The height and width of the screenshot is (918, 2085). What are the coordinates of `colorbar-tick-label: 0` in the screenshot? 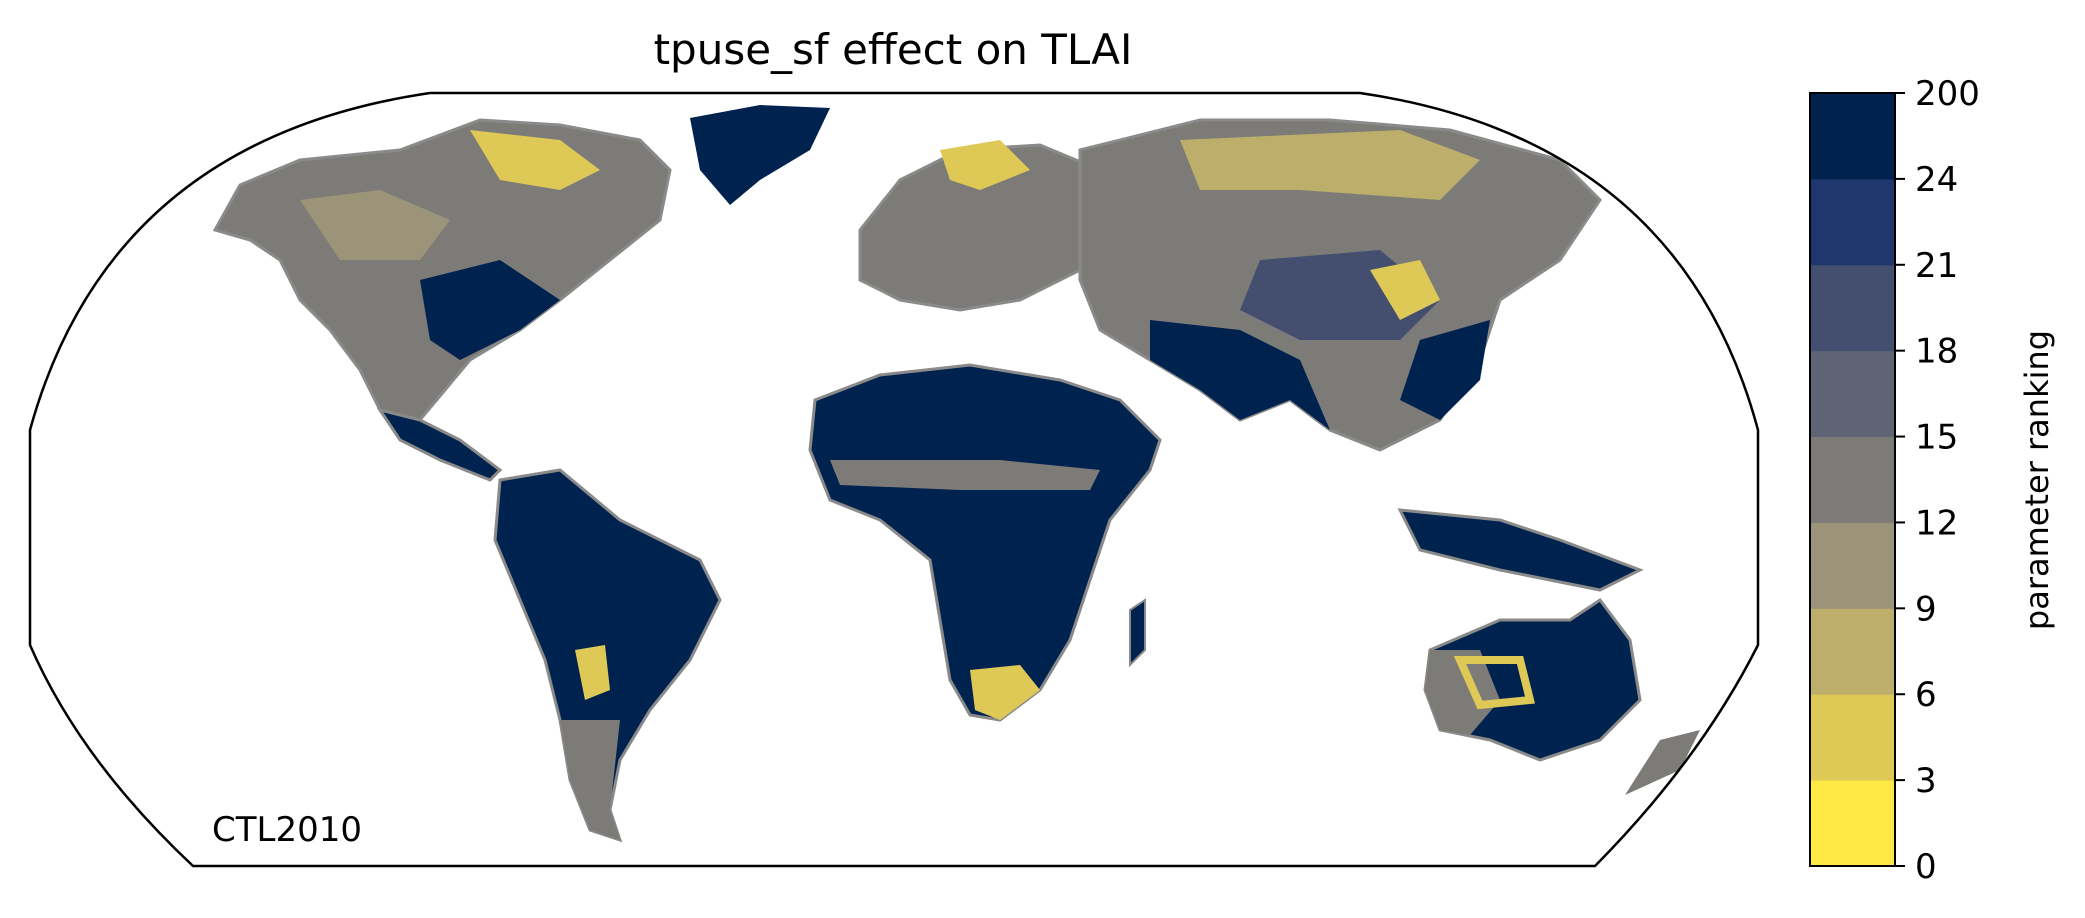 It's located at (1926, 867).